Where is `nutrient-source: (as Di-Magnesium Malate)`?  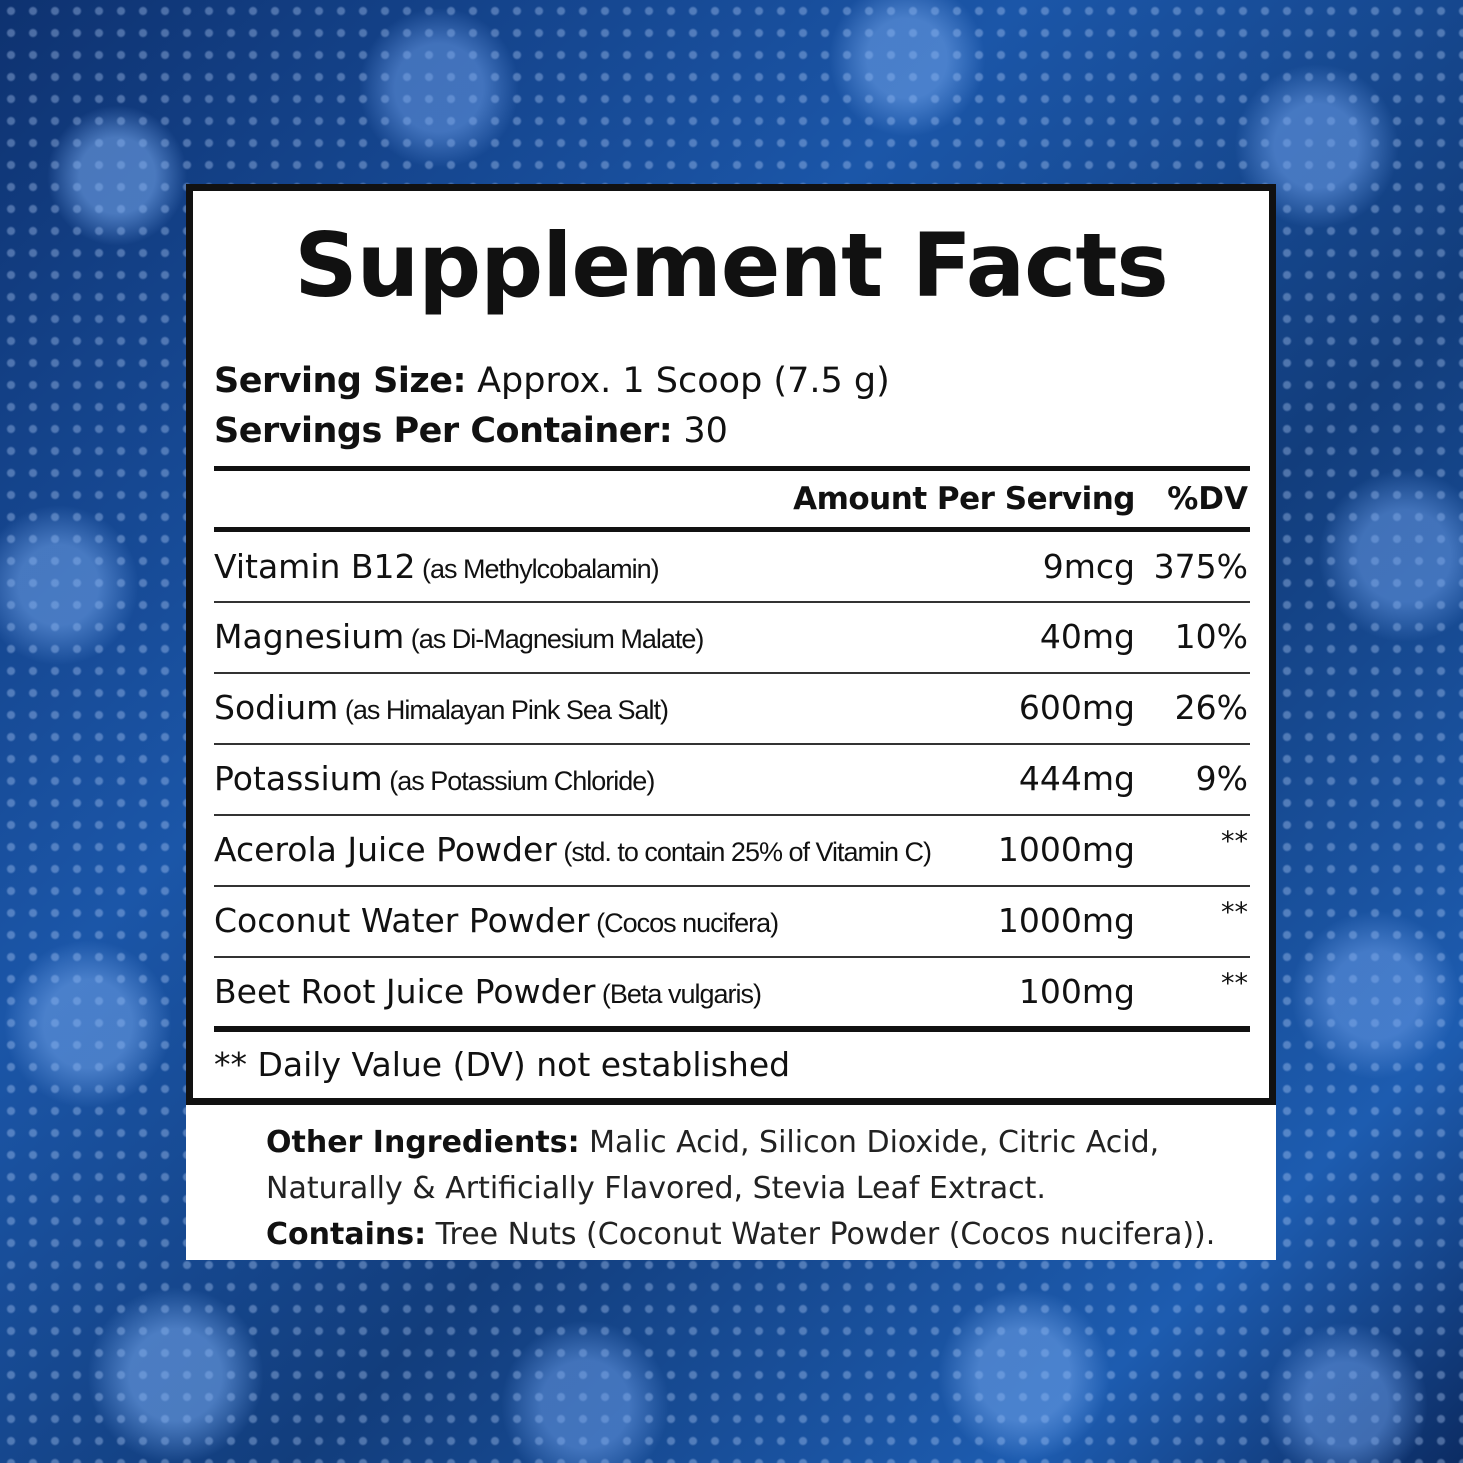
nutrient-source: (as Di-Magnesium Malate) is located at coordinates (554, 639).